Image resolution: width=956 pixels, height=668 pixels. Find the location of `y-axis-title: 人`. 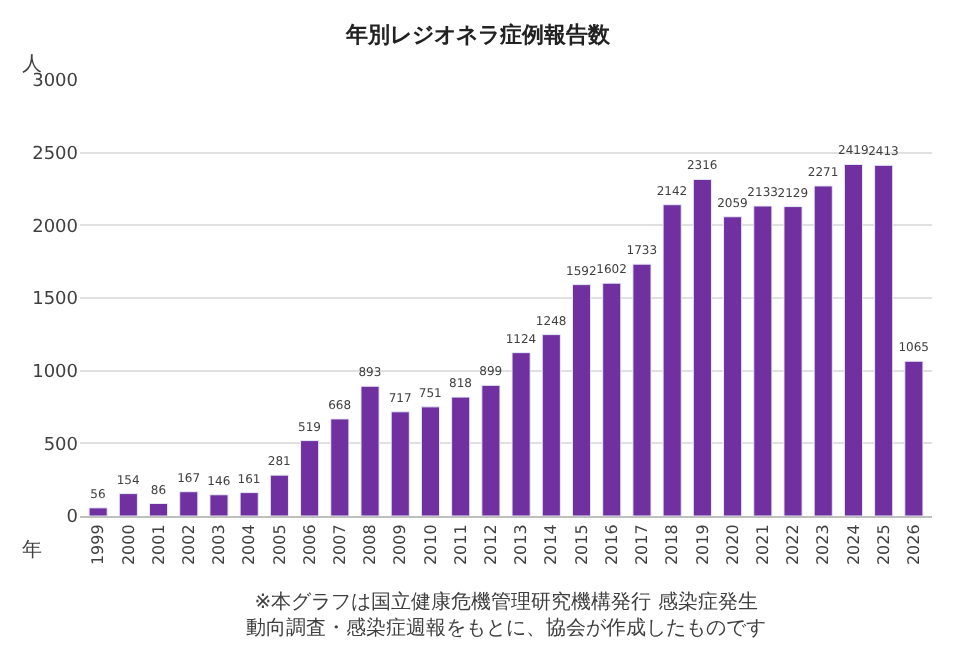

y-axis-title: 人 is located at coordinates (32, 65).